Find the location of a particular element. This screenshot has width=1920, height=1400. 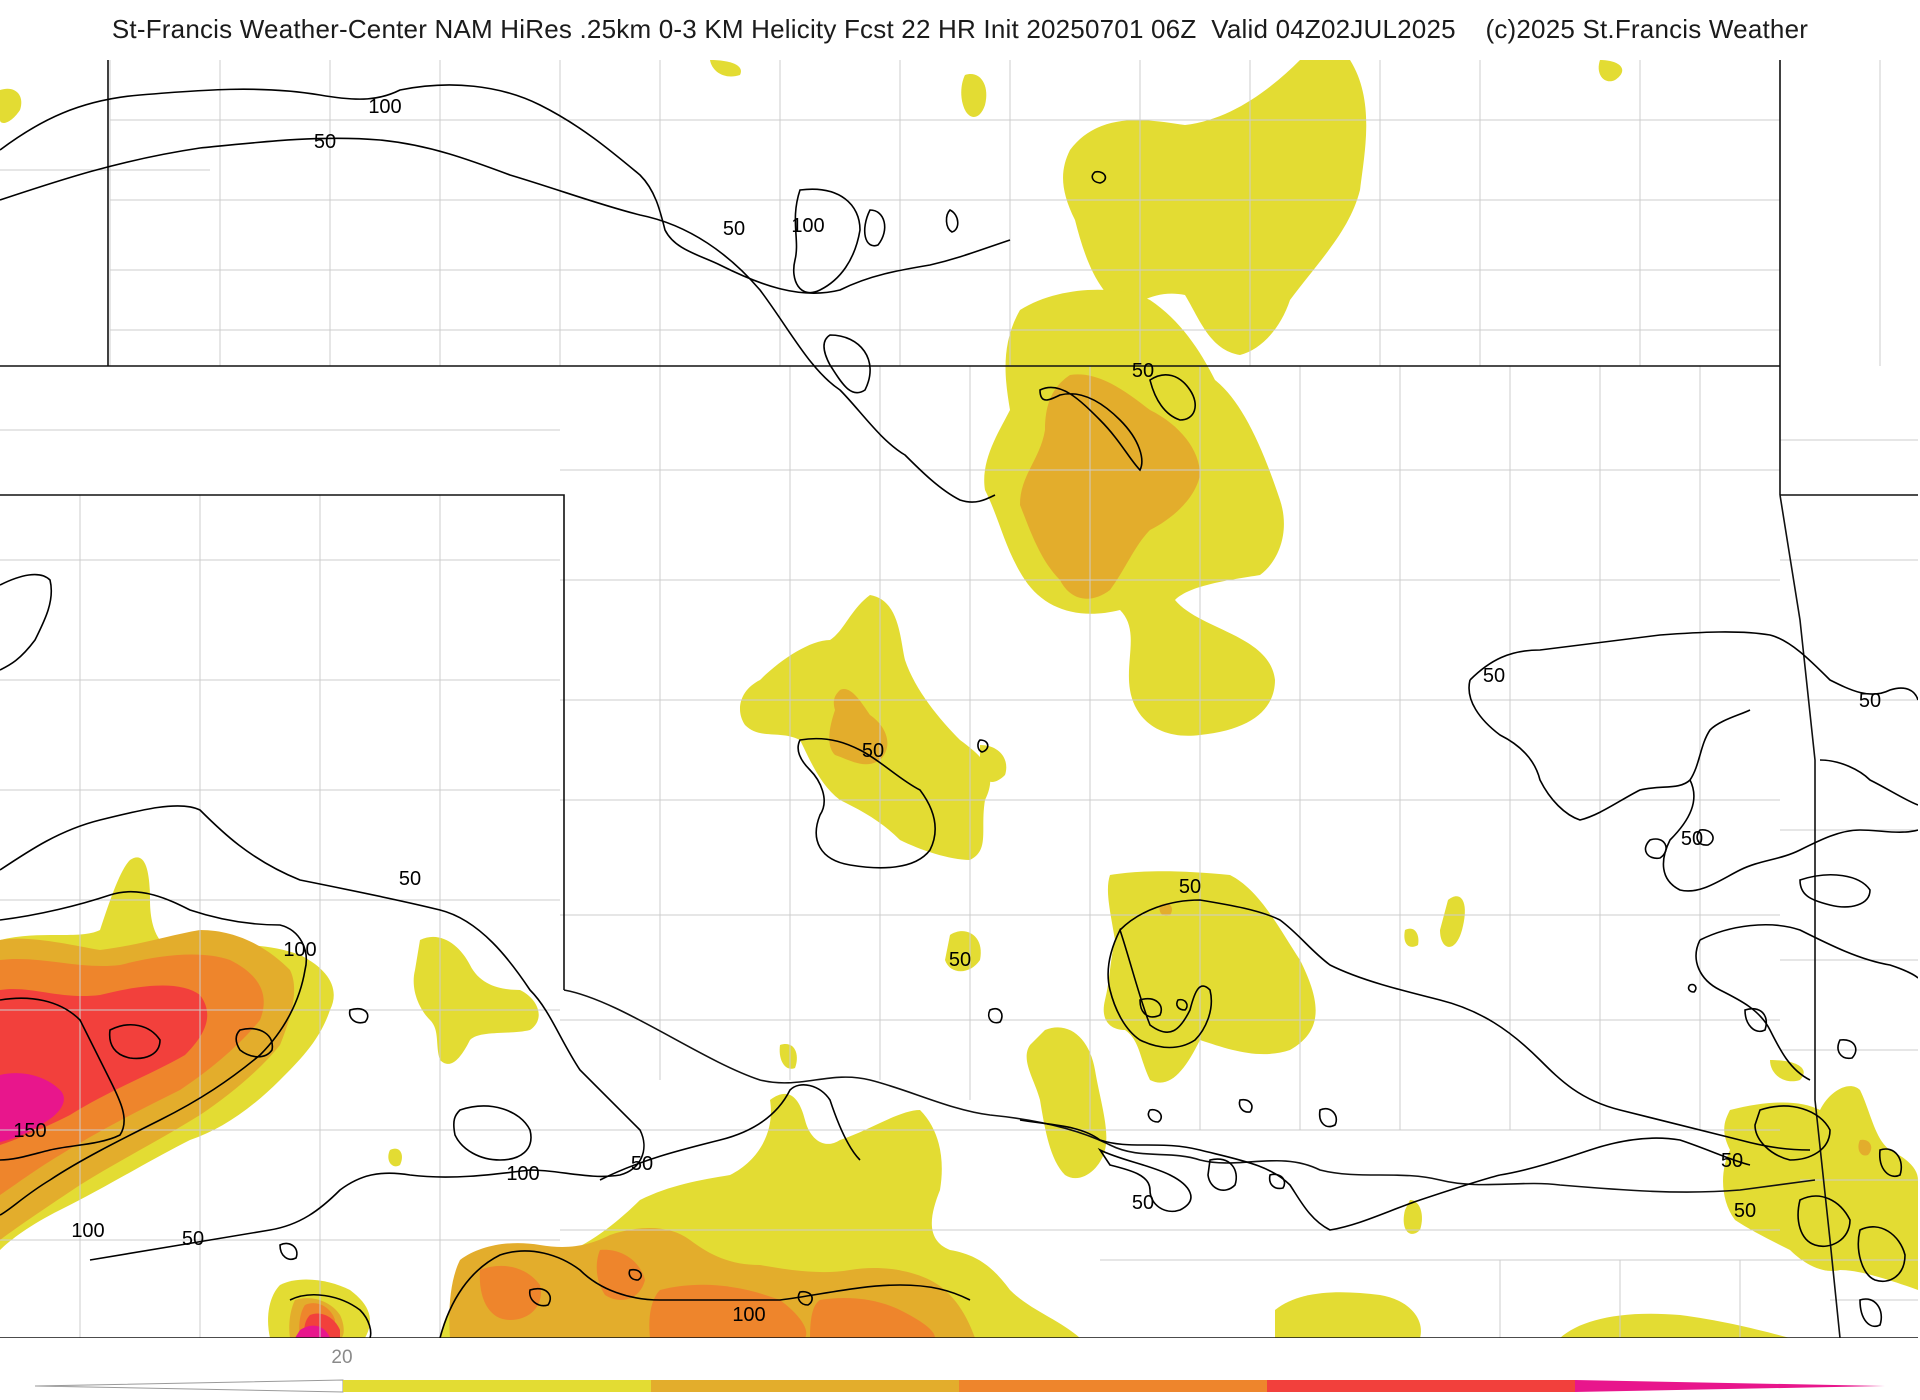

colorbar-segments is located at coordinates (959, 1386).